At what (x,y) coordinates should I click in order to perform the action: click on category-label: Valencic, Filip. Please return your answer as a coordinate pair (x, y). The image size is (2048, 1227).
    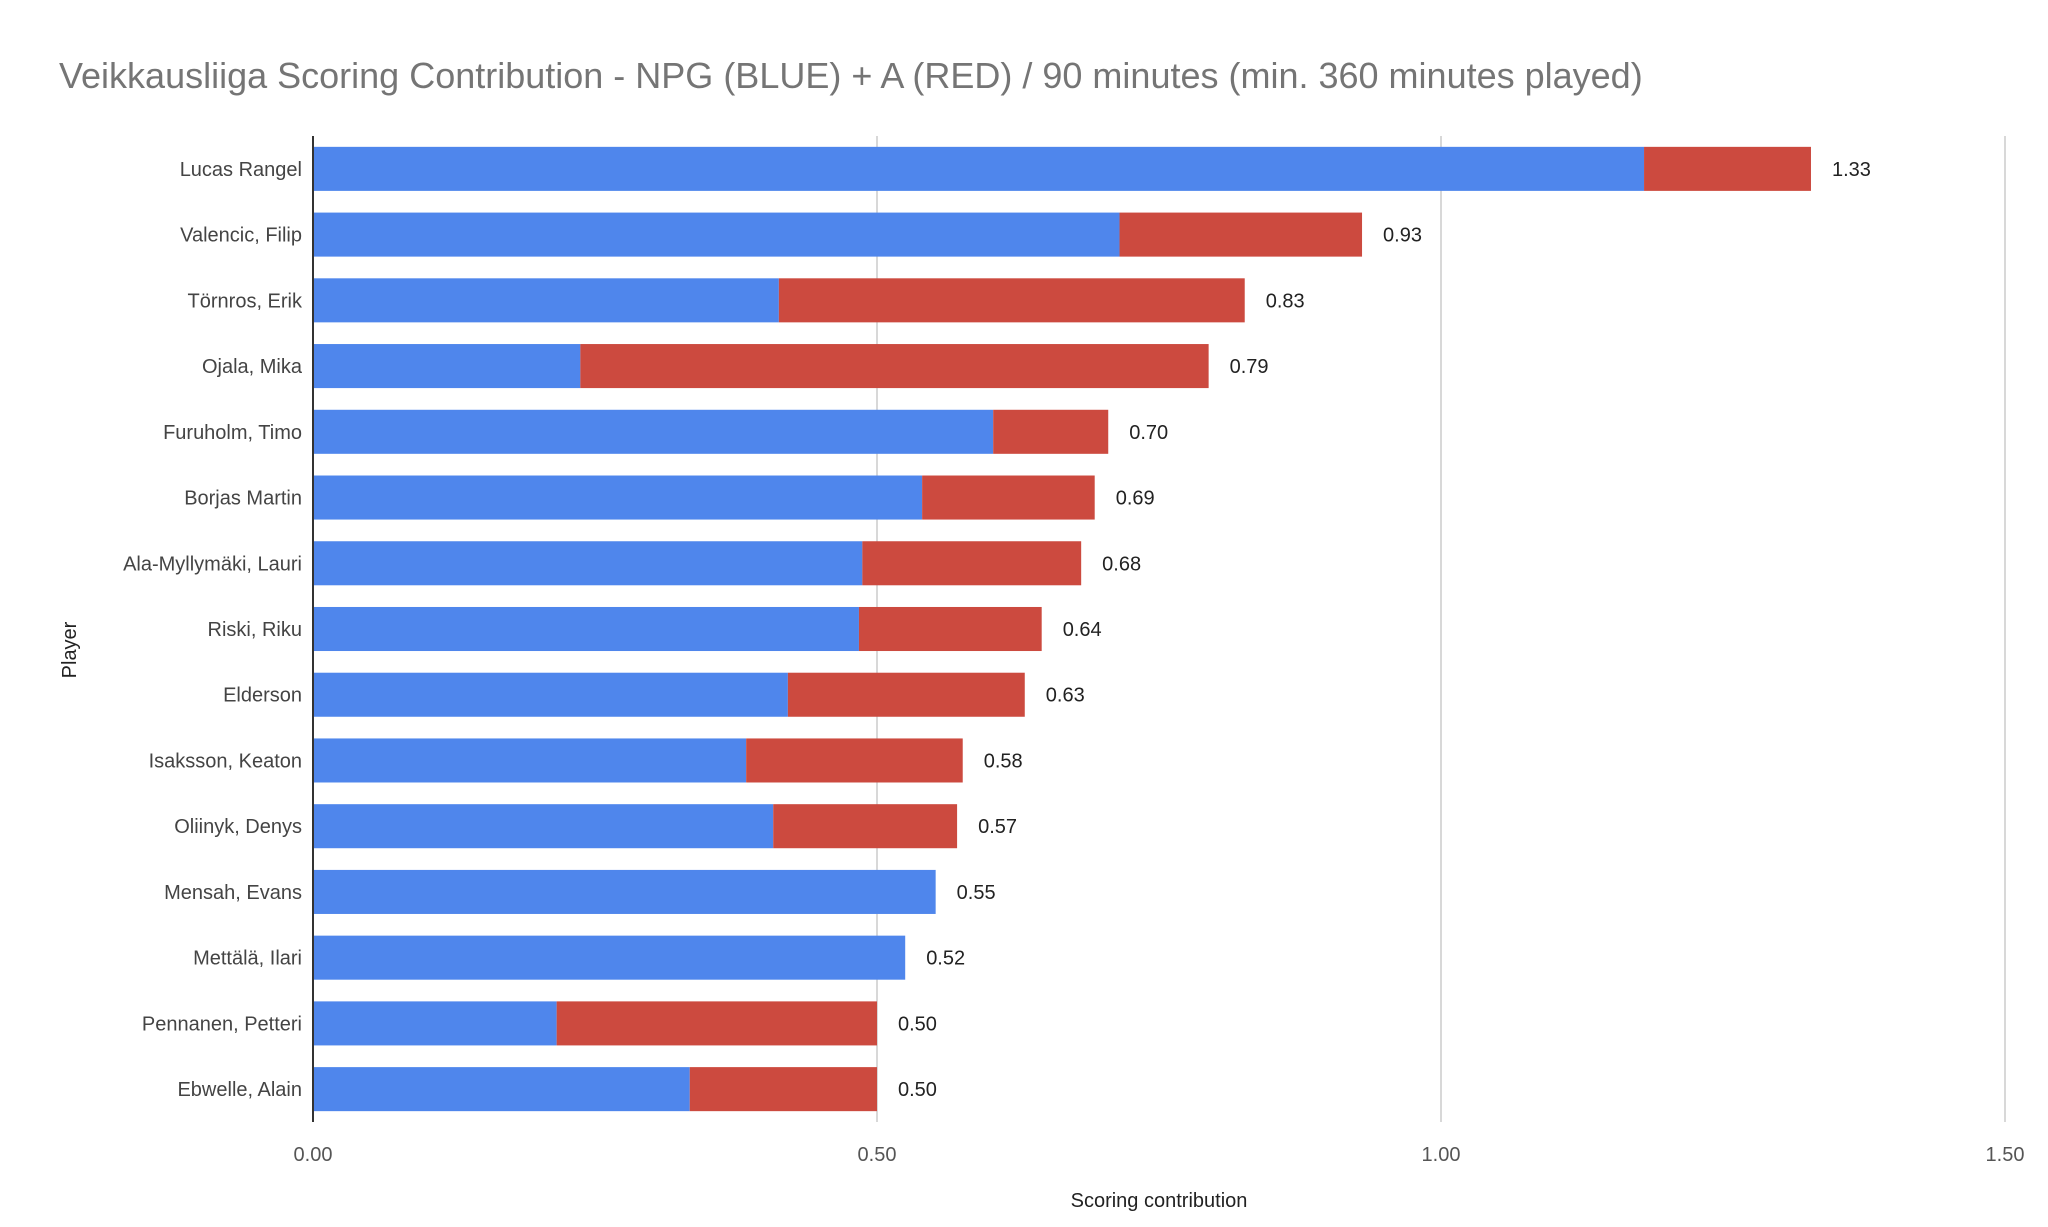
    Looking at the image, I should click on (241, 236).